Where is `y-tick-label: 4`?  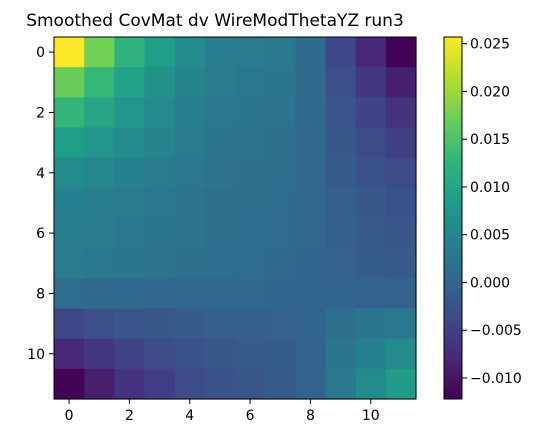
y-tick-label: 4 is located at coordinates (40, 174).